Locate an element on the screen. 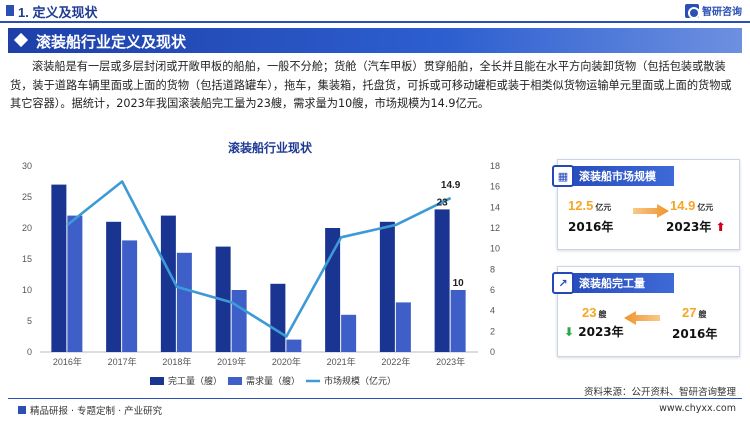 The height and width of the screenshot is (421, 750). x-tick-label: 2021年 is located at coordinates (341, 361).